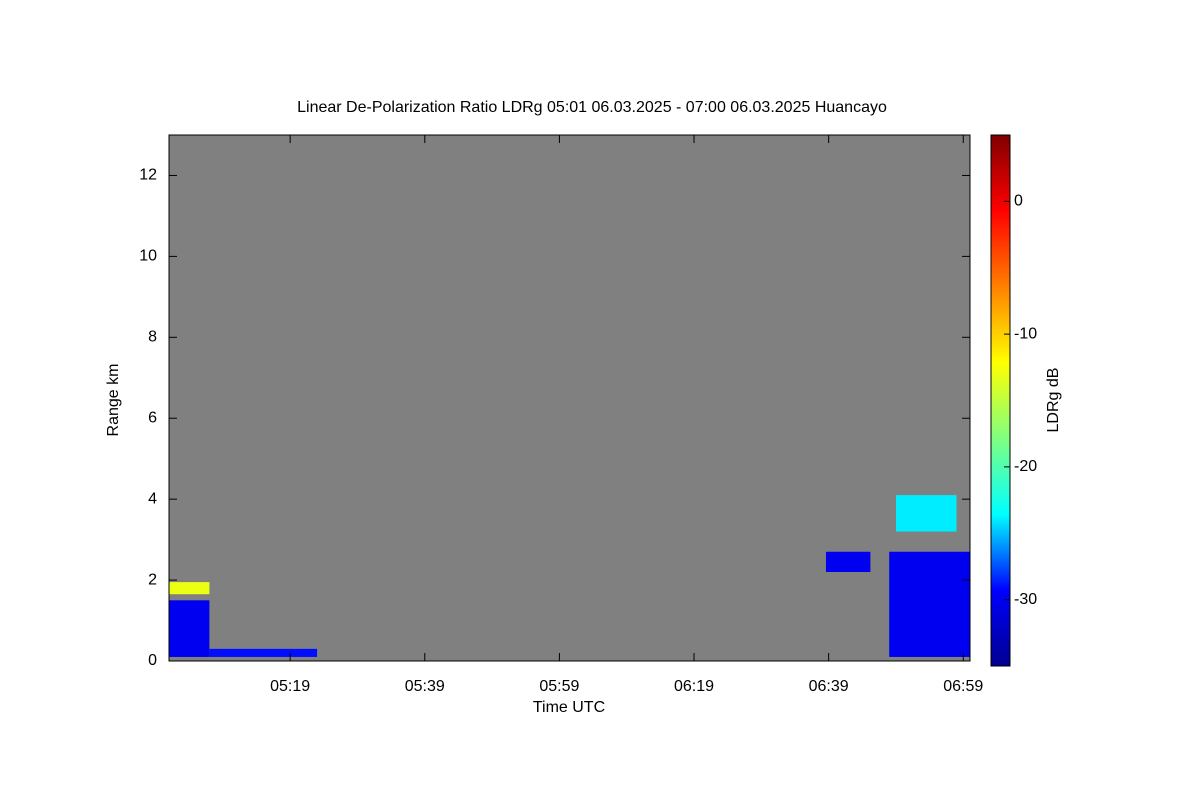 This screenshot has height=800, width=1200. Describe the element at coordinates (113, 400) in the screenshot. I see `y-axis-label: Range km` at that location.